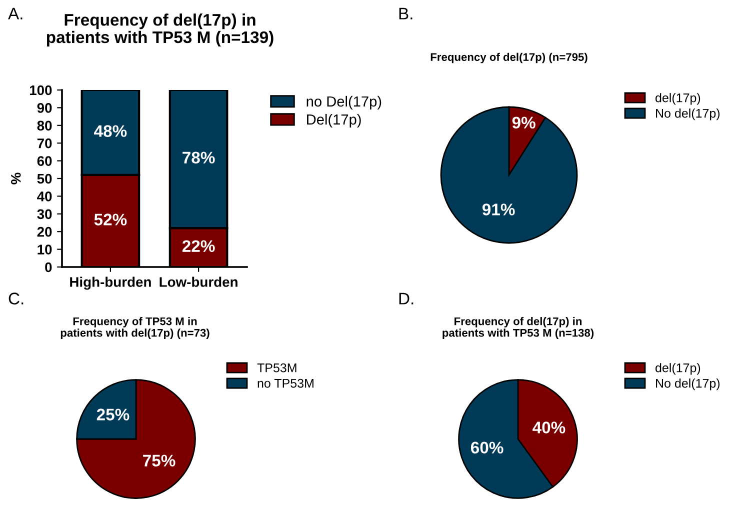 This screenshot has width=729, height=522. I want to click on data-label: 75%, so click(159, 460).